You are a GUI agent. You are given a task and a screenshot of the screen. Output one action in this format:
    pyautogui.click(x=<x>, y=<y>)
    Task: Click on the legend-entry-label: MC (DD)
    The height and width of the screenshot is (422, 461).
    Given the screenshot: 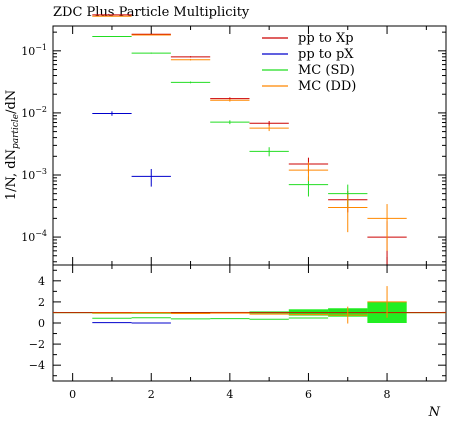 What is the action you would take?
    pyautogui.click(x=327, y=86)
    